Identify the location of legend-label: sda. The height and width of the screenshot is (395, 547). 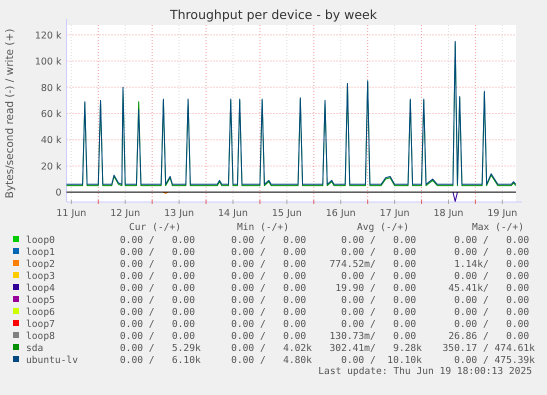
(35, 348).